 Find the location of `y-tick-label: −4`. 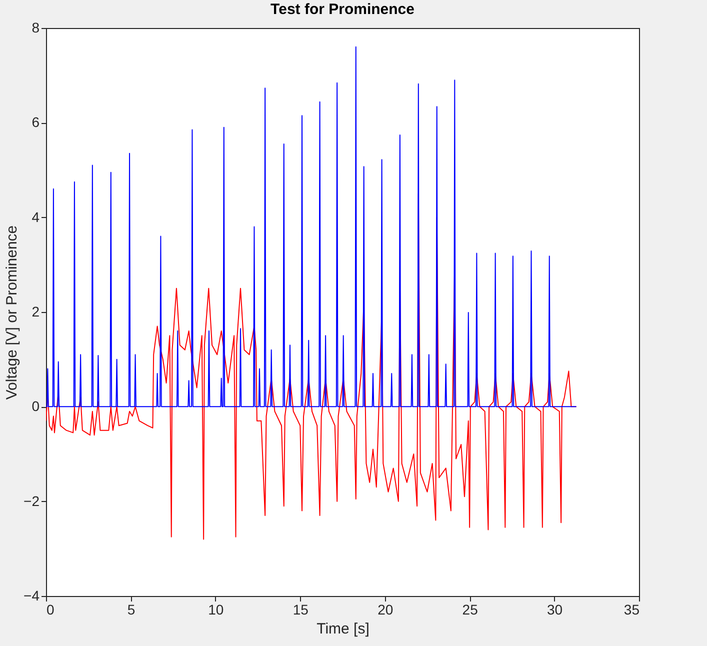

y-tick-label: −4 is located at coordinates (32, 596).